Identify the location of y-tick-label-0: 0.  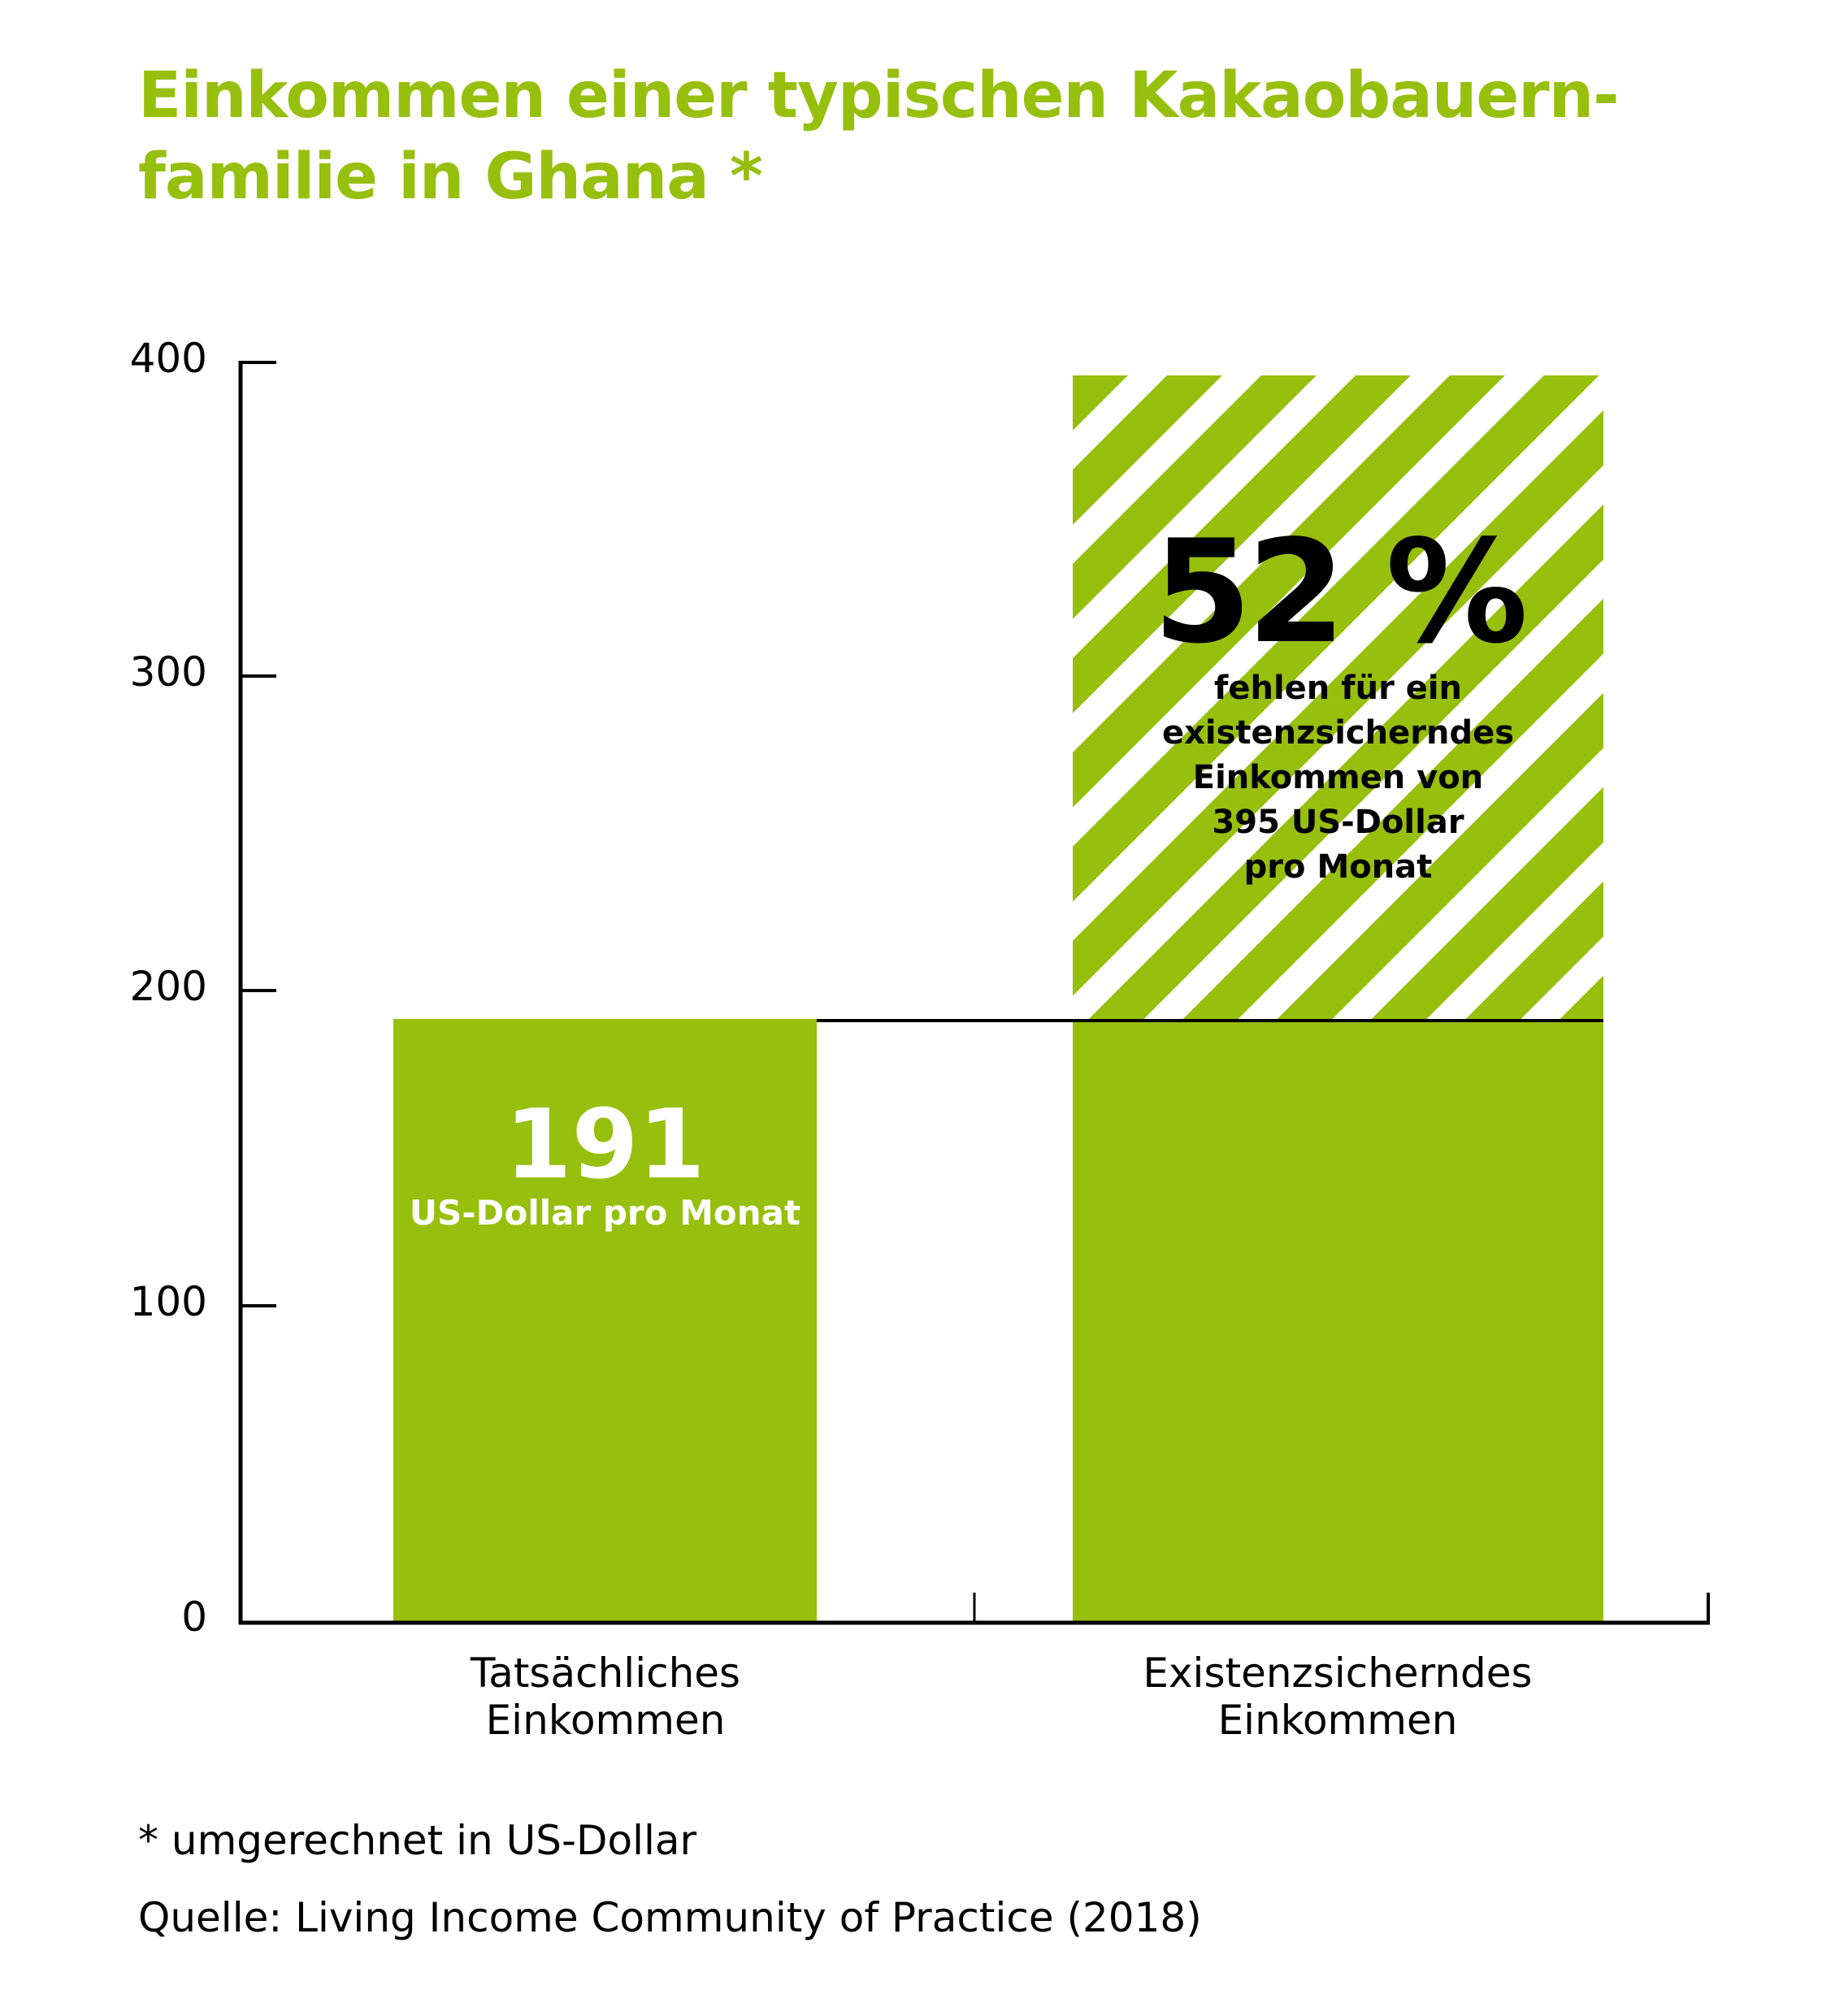
(194, 1617).